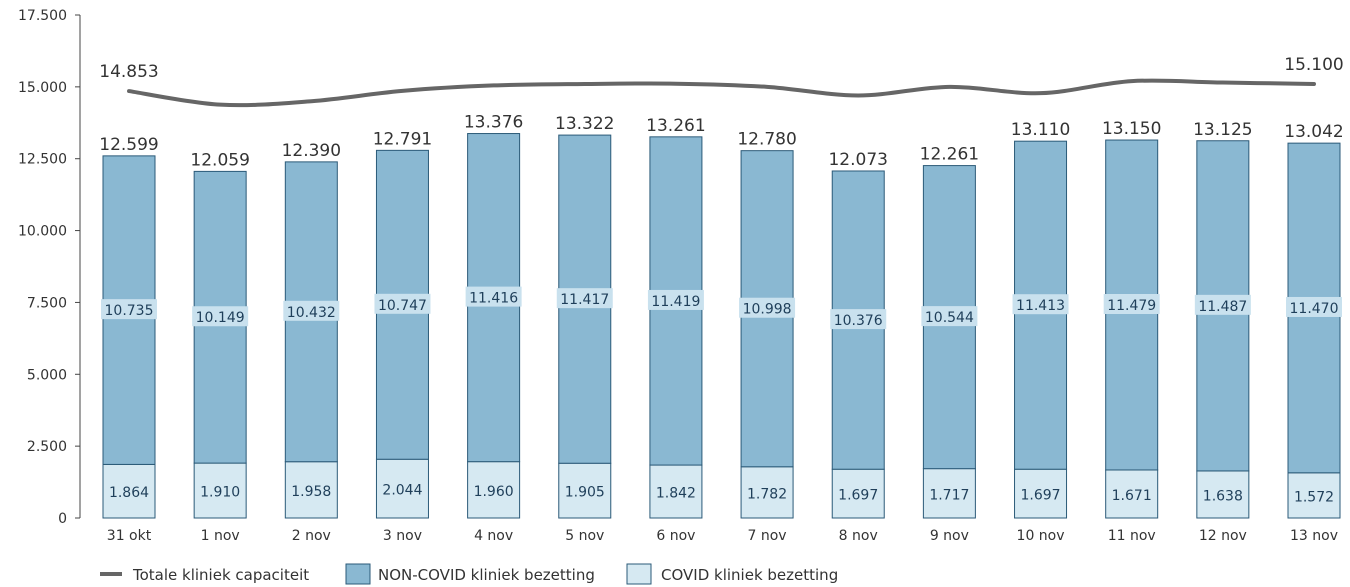  I want to click on total-value-label: 12.599, so click(128, 145).